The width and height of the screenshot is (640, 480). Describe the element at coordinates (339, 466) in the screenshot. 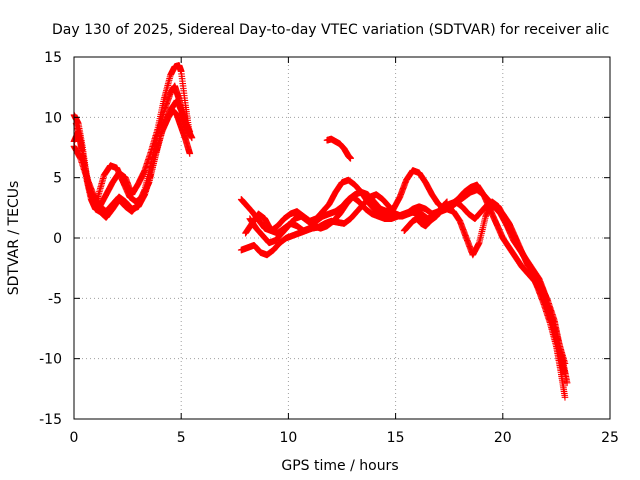

I see `x-axis-label: GPS time / hours` at that location.